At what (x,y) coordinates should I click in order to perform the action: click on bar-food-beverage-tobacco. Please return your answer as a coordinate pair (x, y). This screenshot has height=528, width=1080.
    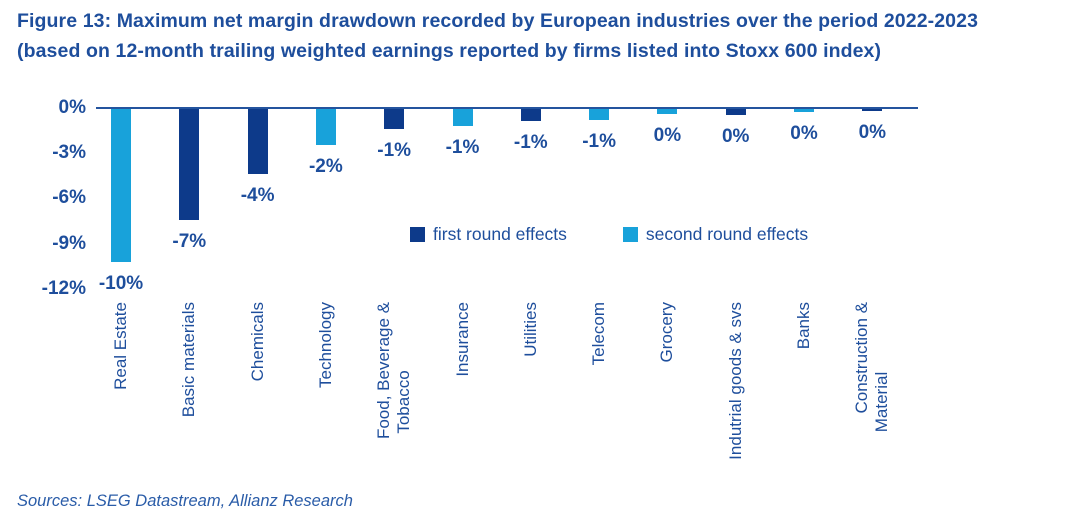
    Looking at the image, I should click on (394, 119).